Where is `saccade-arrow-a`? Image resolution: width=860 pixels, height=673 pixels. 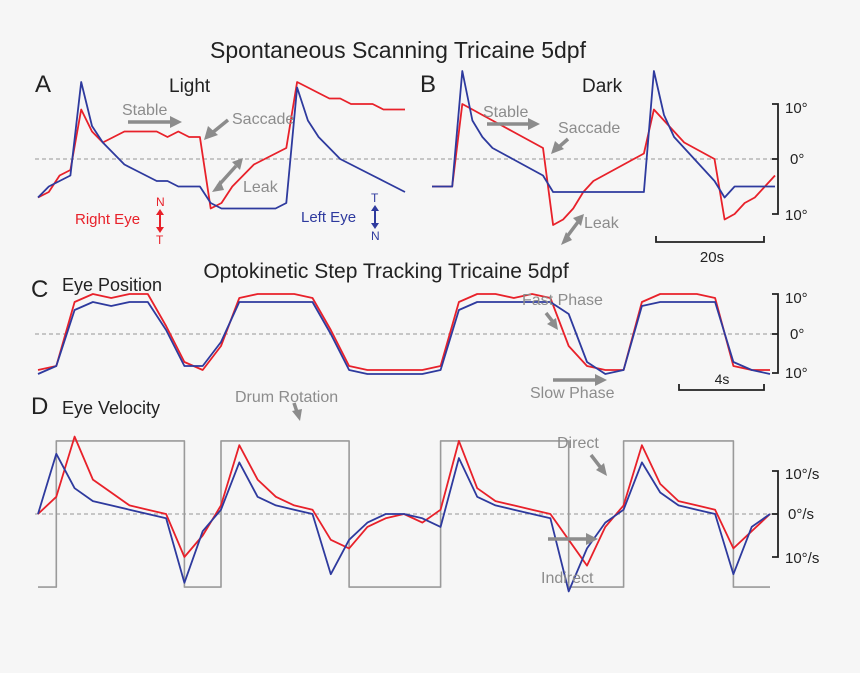 saccade-arrow-a is located at coordinates (220, 126).